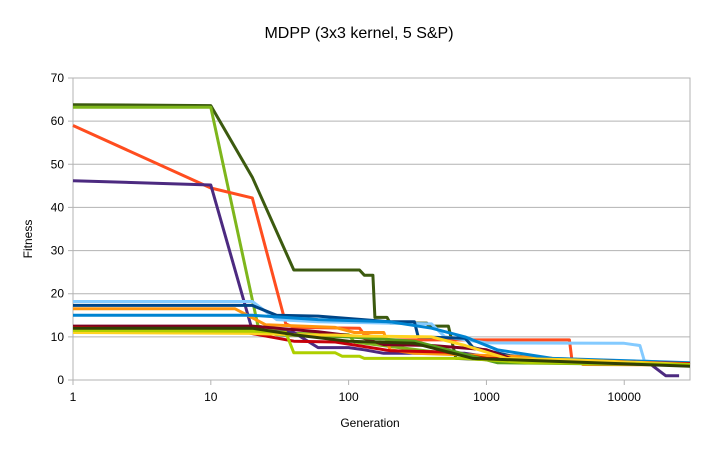 This screenshot has width=718, height=451. I want to click on x-tick-label: 1, so click(73, 397).